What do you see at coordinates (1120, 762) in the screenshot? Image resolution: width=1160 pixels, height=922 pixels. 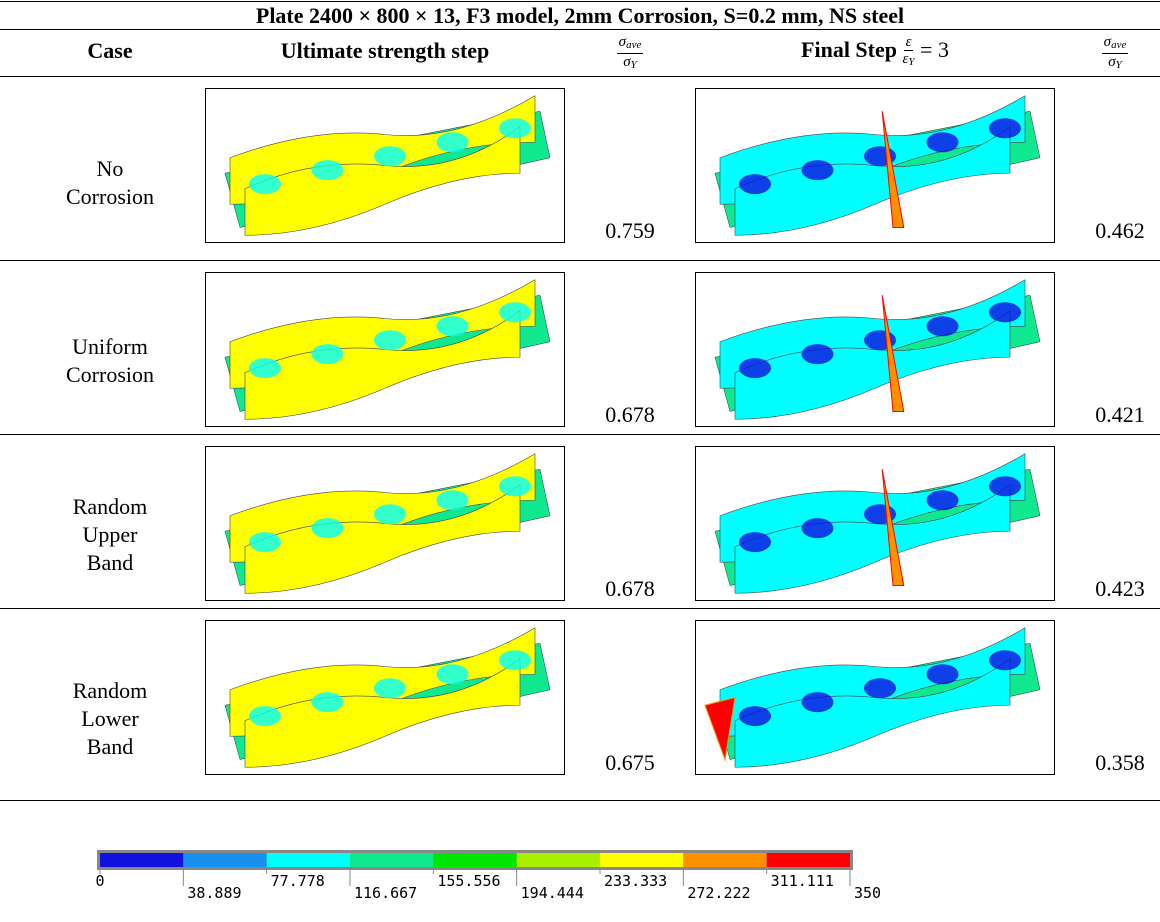 I see `final-ratio: 0.358` at bounding box center [1120, 762].